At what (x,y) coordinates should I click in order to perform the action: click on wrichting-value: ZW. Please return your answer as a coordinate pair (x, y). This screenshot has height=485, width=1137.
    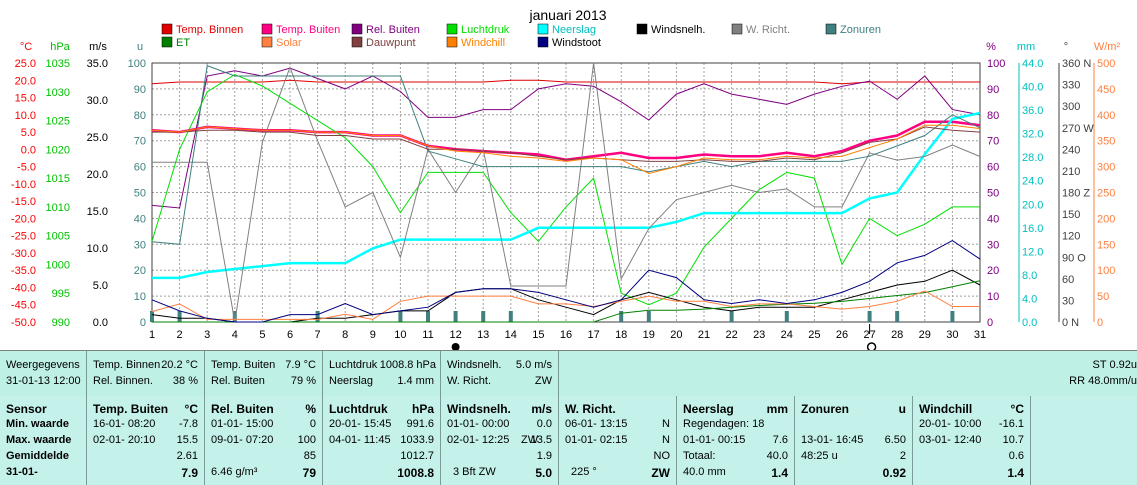
    Looking at the image, I should click on (543, 381).